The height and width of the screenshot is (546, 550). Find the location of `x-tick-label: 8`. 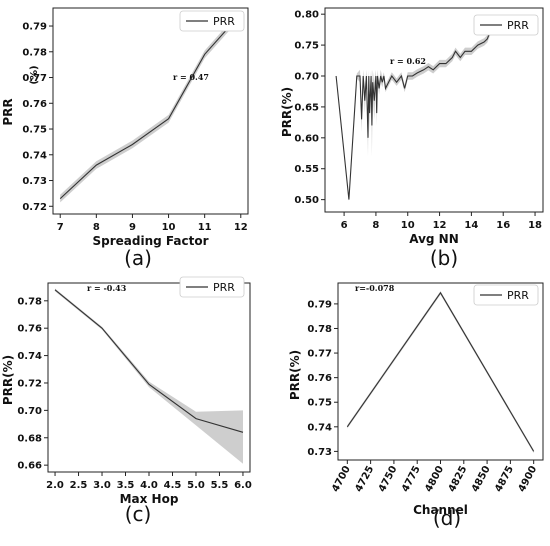

x-tick-label: 8 is located at coordinates (375, 225).